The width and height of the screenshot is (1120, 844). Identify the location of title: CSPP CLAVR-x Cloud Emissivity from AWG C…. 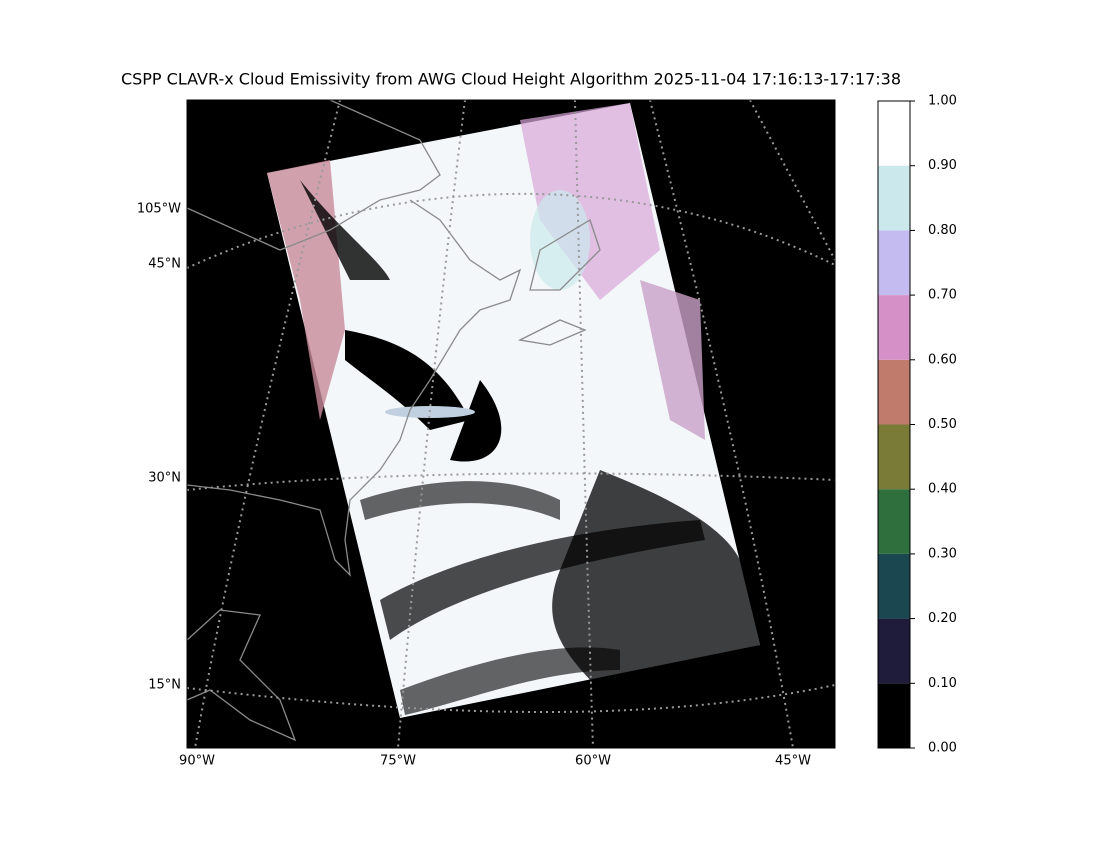
(511, 79).